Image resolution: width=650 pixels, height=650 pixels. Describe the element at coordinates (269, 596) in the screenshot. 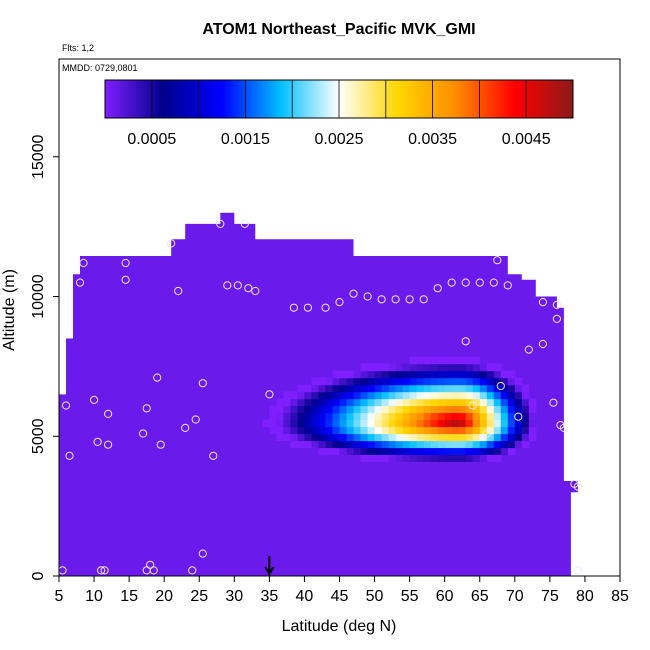

I see `x-tick-label: 35` at that location.